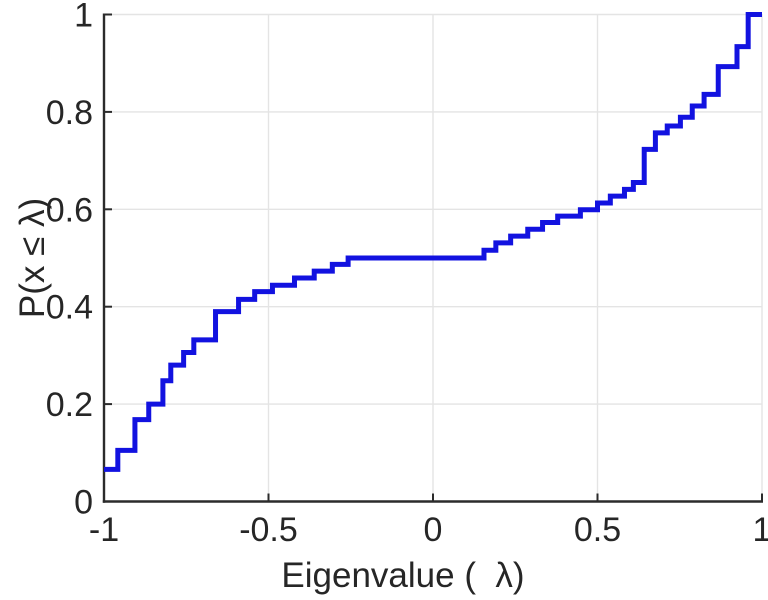 The image size is (768, 600). I want to click on y-axis-label: P(x ≤ λ), so click(32, 258).